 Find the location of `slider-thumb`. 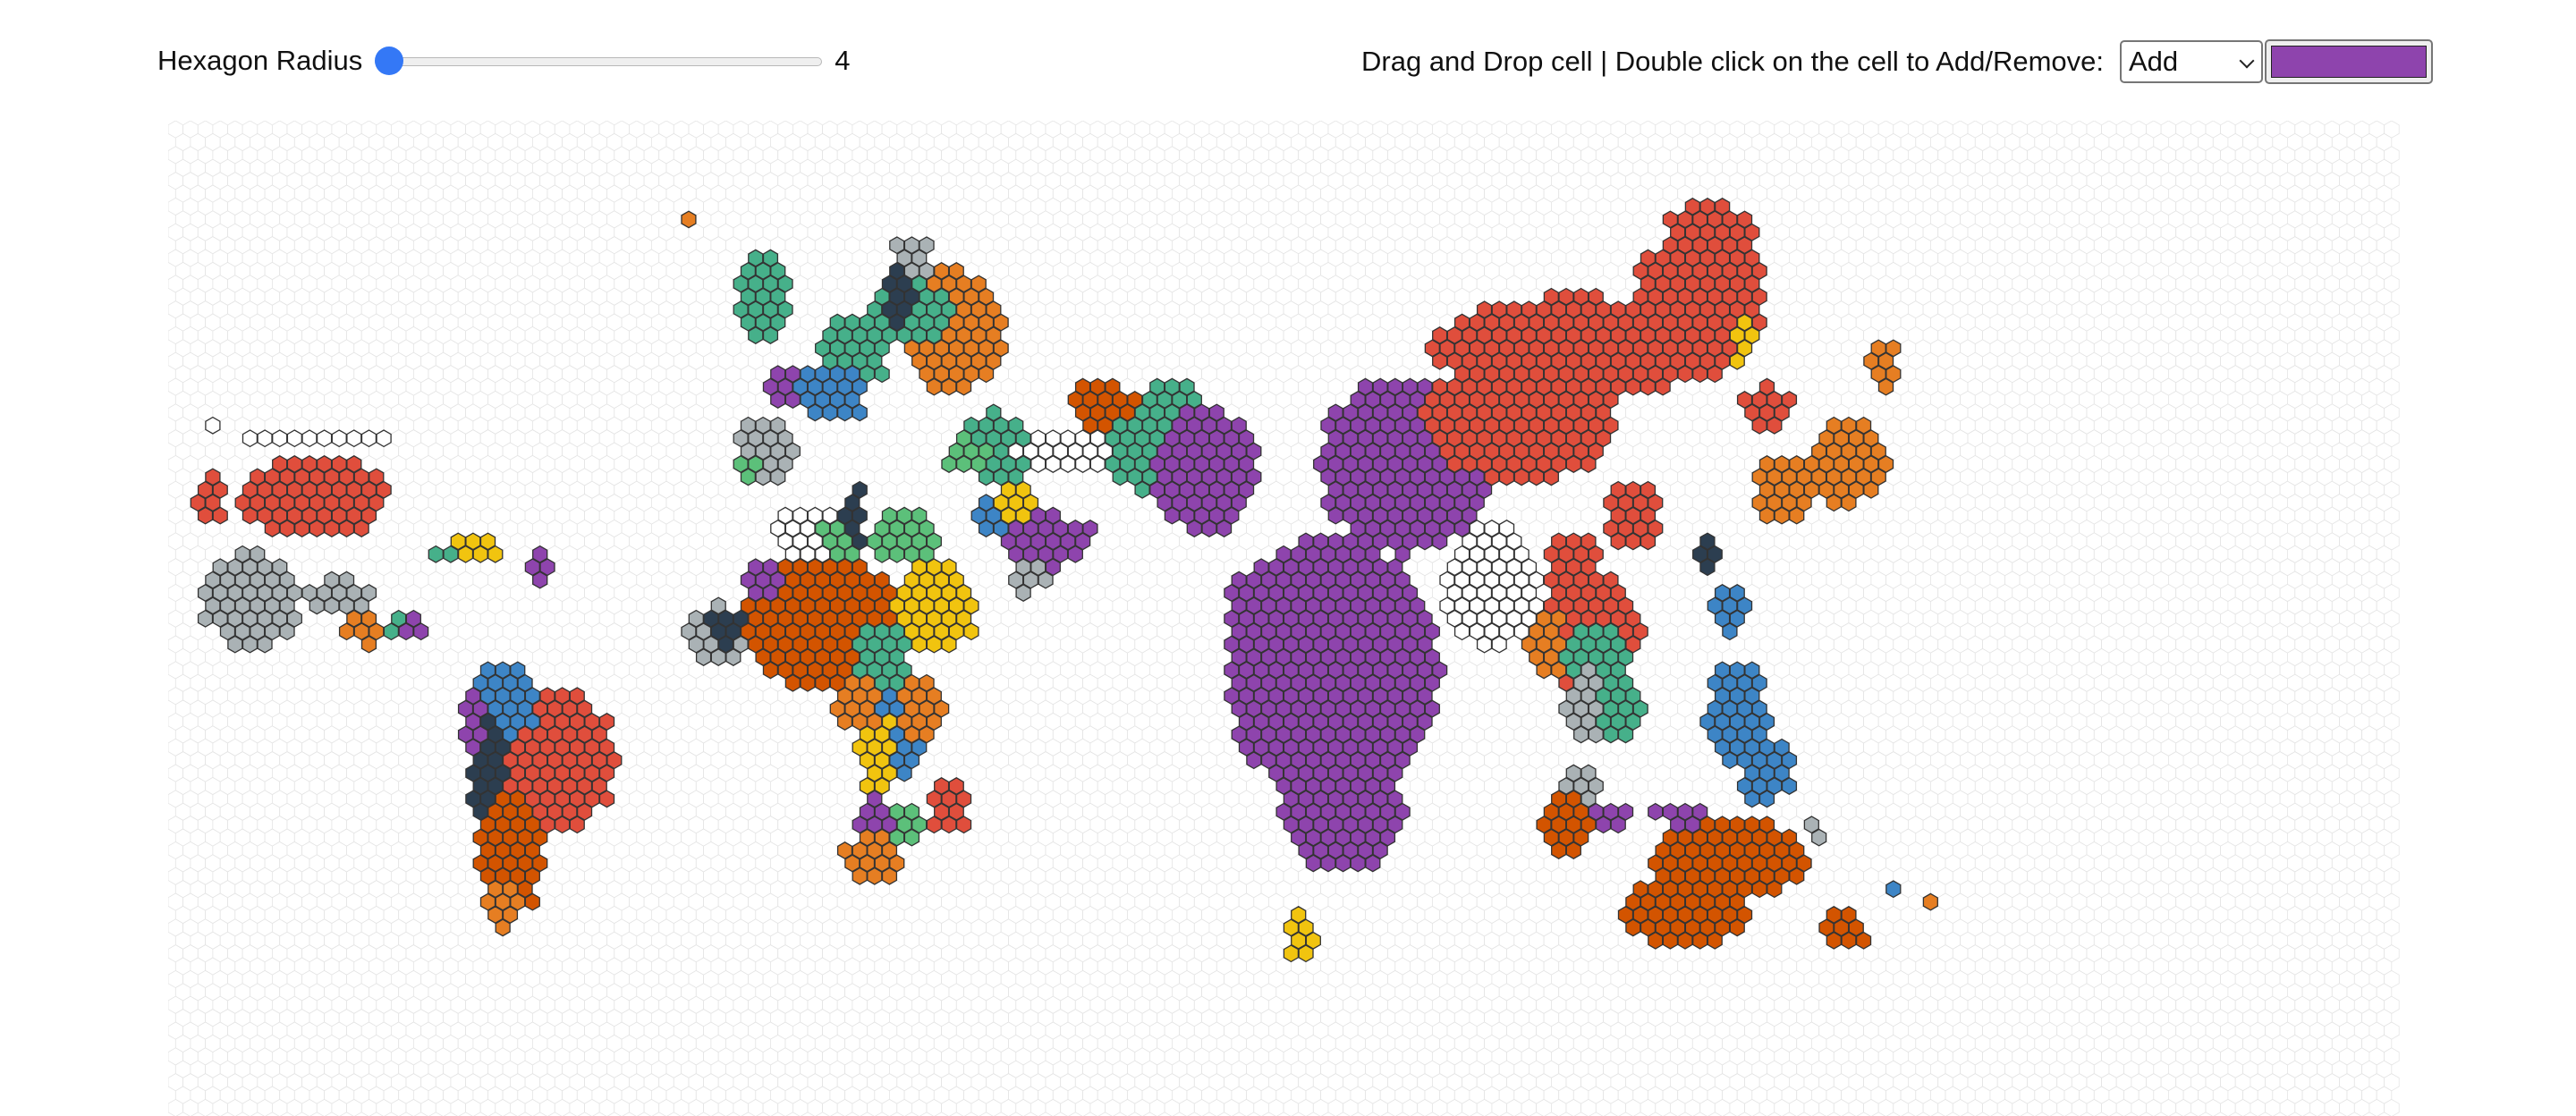

slider-thumb is located at coordinates (389, 60).